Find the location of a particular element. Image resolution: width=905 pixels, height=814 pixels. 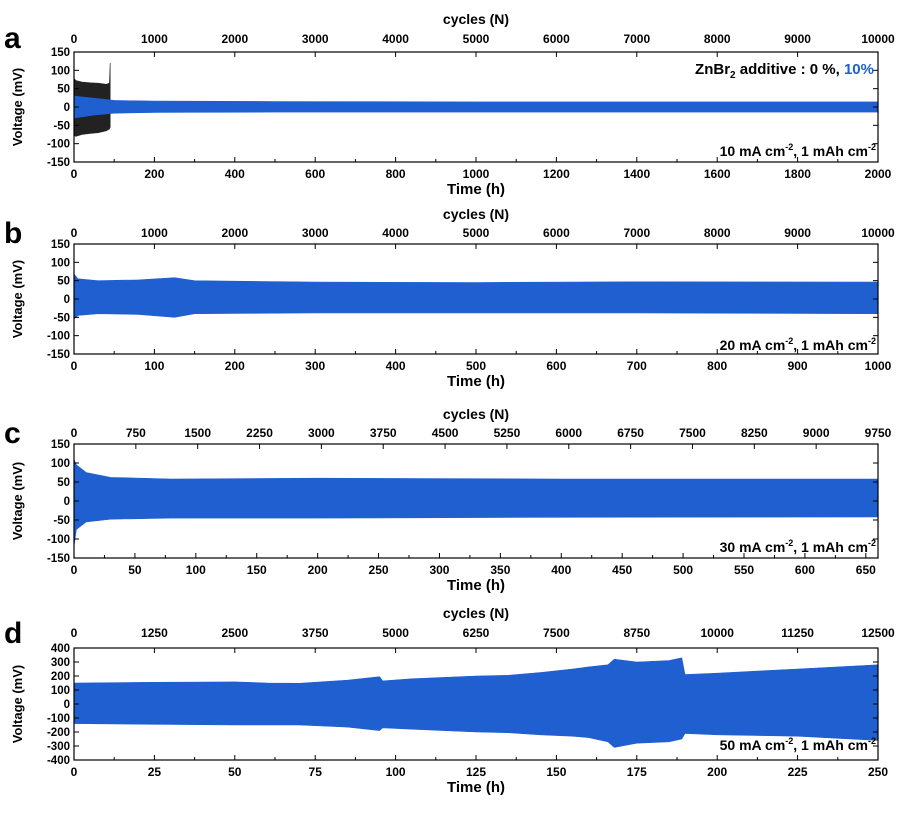

legend-accent: 10% is located at coordinates (859, 69).